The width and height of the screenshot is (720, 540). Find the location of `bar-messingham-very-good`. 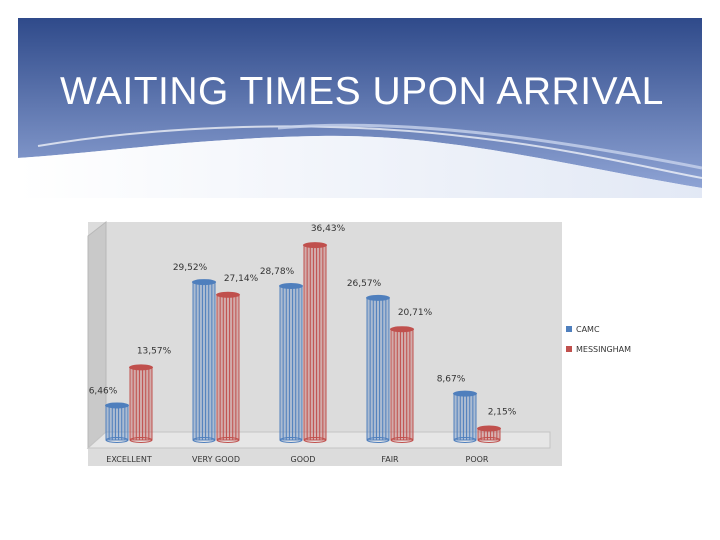

bar-messingham-very-good is located at coordinates (228, 367).